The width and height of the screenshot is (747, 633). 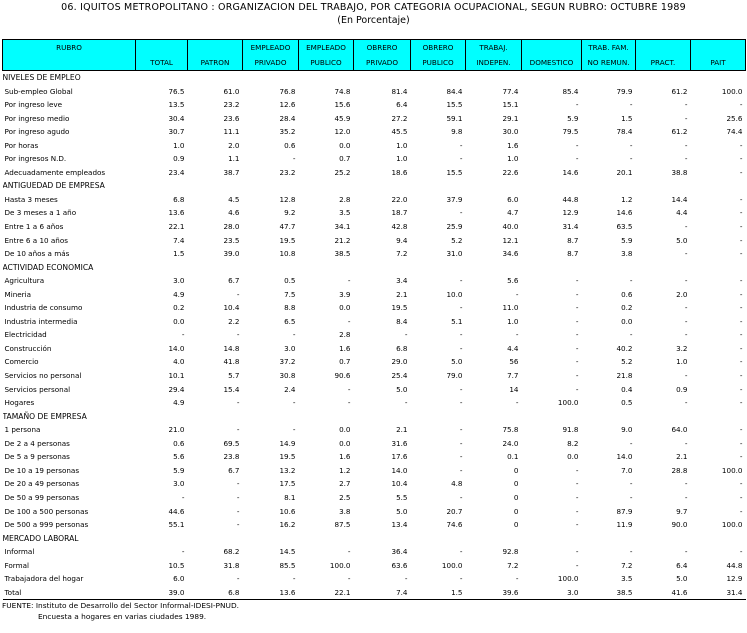 I want to click on cell: 23.4, so click(x=176, y=172).